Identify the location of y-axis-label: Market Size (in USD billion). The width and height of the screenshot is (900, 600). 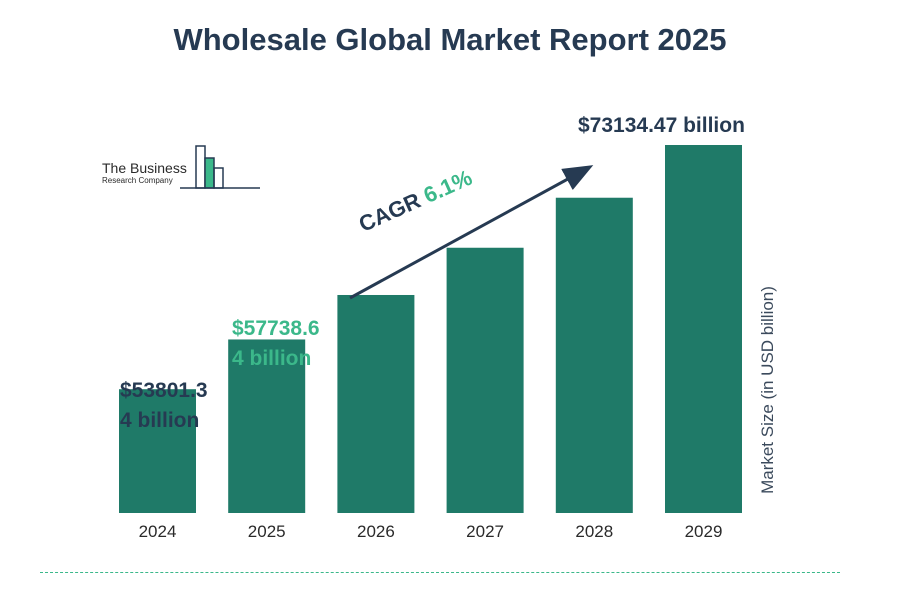
(767, 390).